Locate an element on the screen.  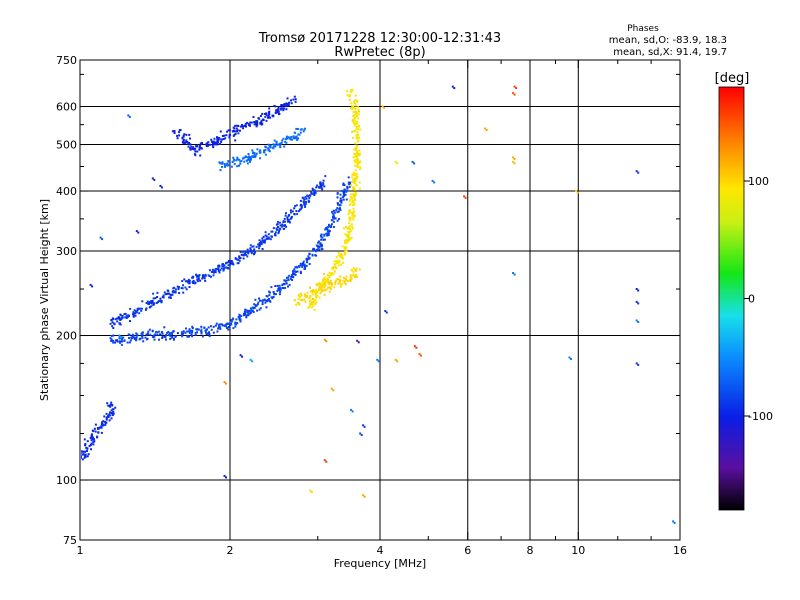
y-tick-label: 400 is located at coordinates (66, 191).